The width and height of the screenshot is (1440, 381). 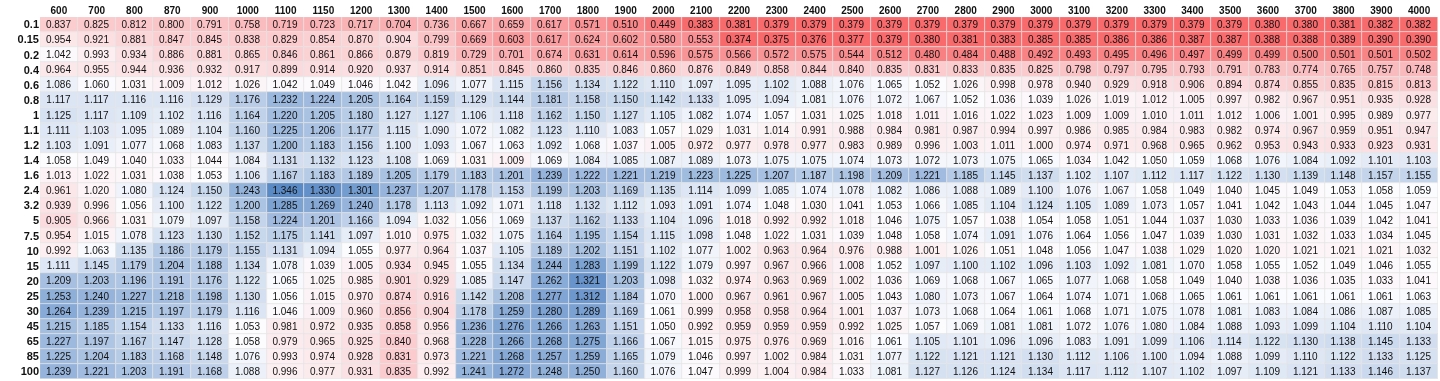 What do you see at coordinates (1003, 100) in the screenshot?
I see `data-label: 1.036` at bounding box center [1003, 100].